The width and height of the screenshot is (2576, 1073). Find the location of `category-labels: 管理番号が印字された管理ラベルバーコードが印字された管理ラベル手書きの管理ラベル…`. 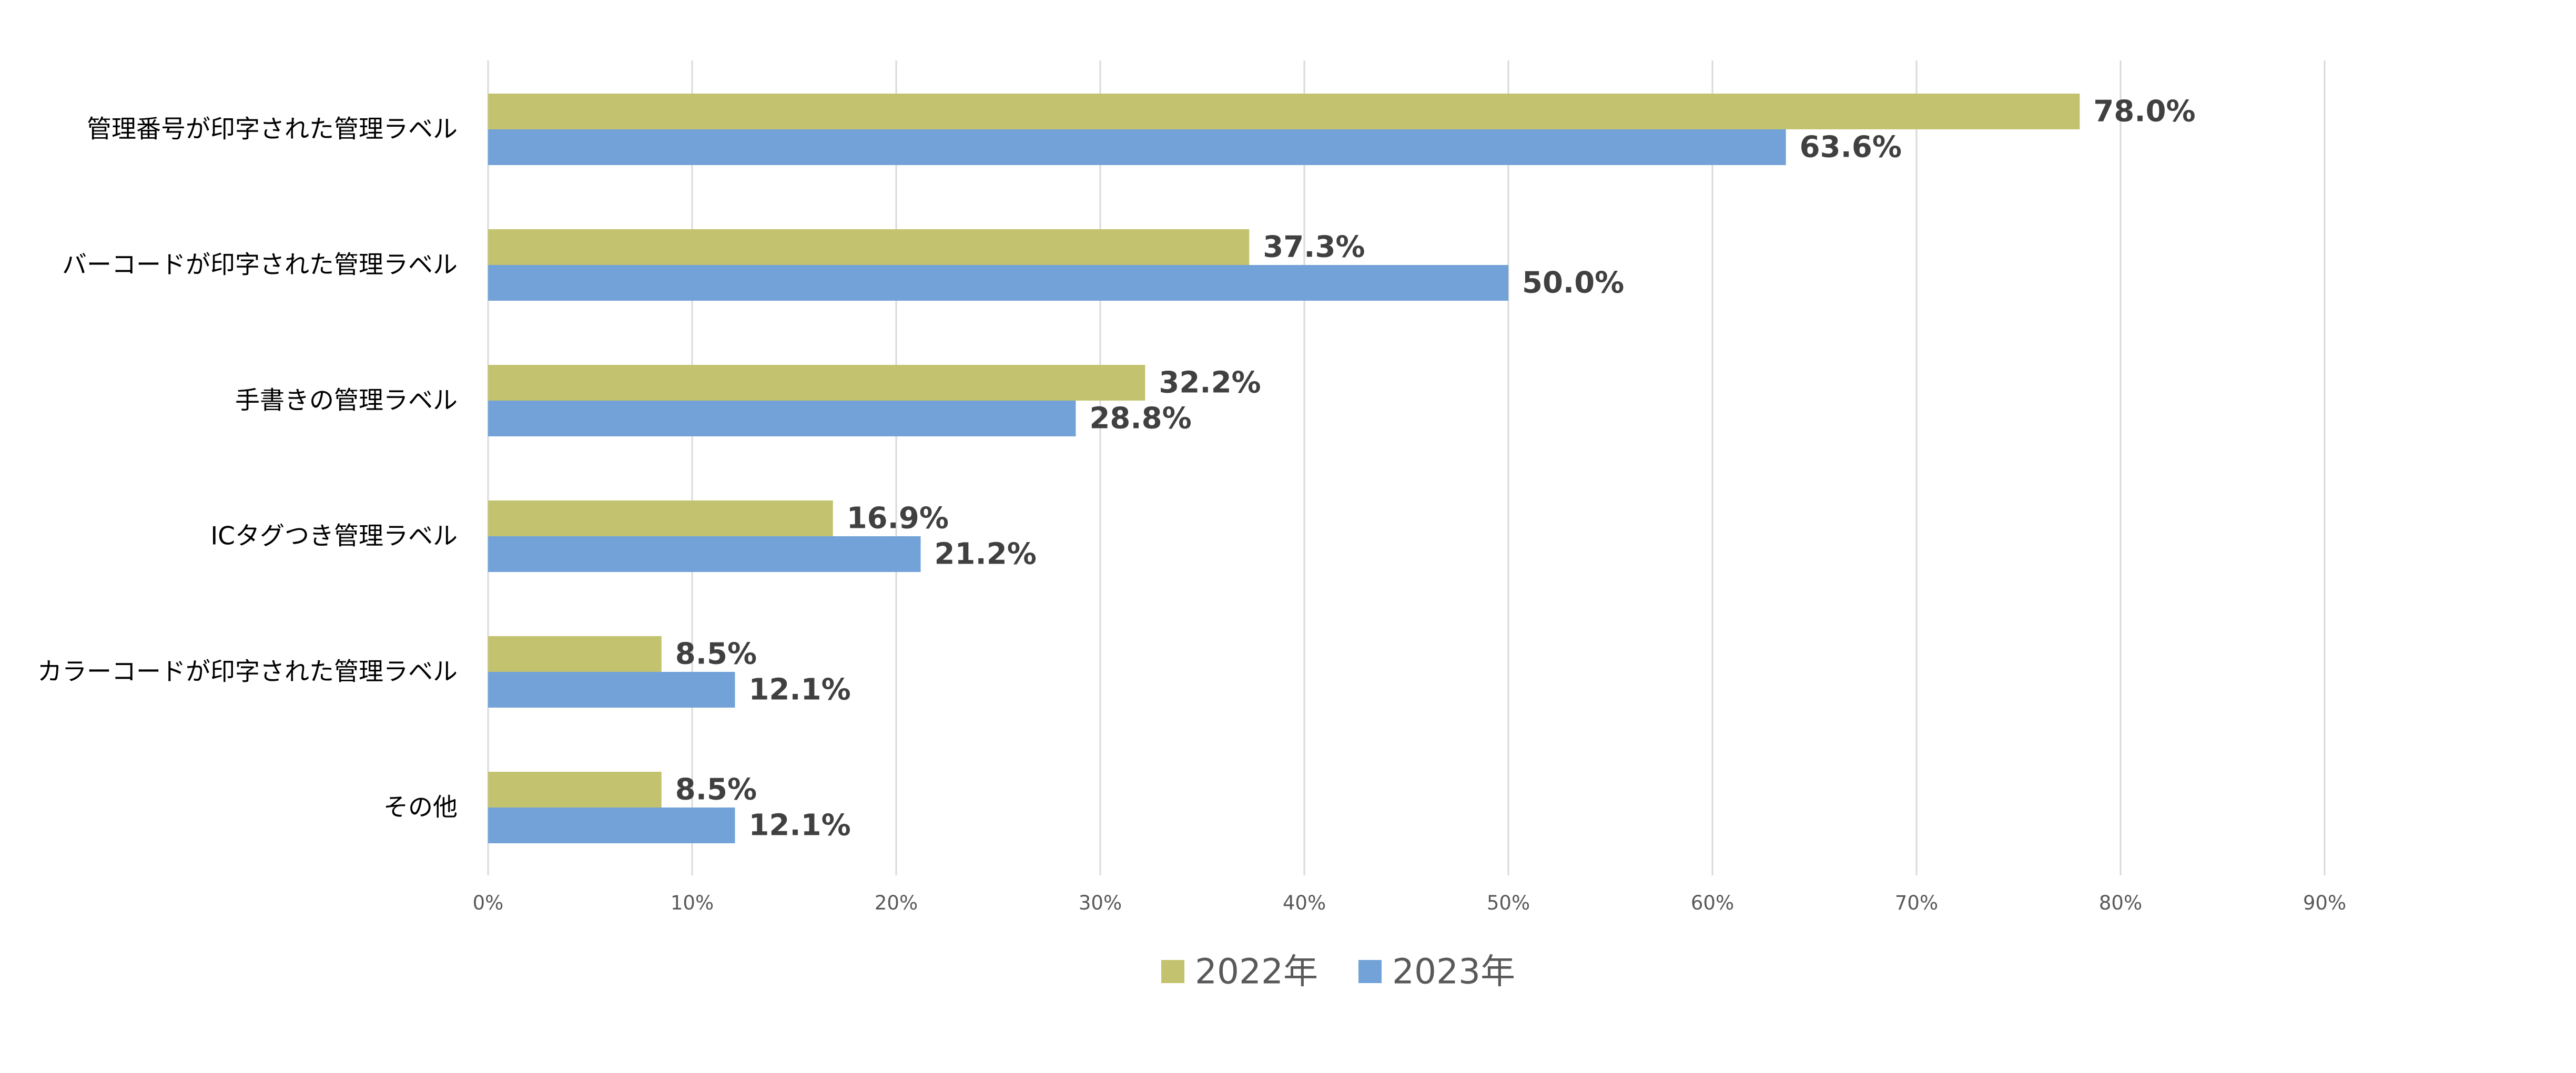

category-labels: 管理番号が印字された管理ラベルバーコードが印字された管理ラベル手書きの管理ラベル… is located at coordinates (247, 468).